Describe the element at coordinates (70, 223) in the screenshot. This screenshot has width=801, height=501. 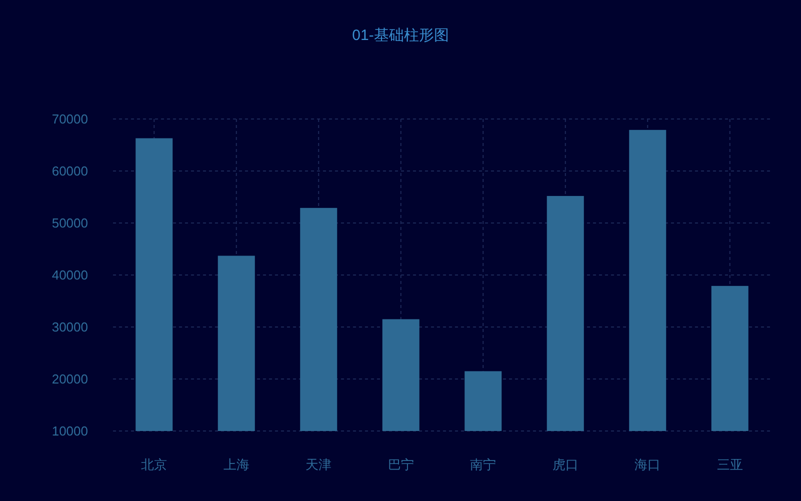
I see `y-tick-label: 50000` at that location.